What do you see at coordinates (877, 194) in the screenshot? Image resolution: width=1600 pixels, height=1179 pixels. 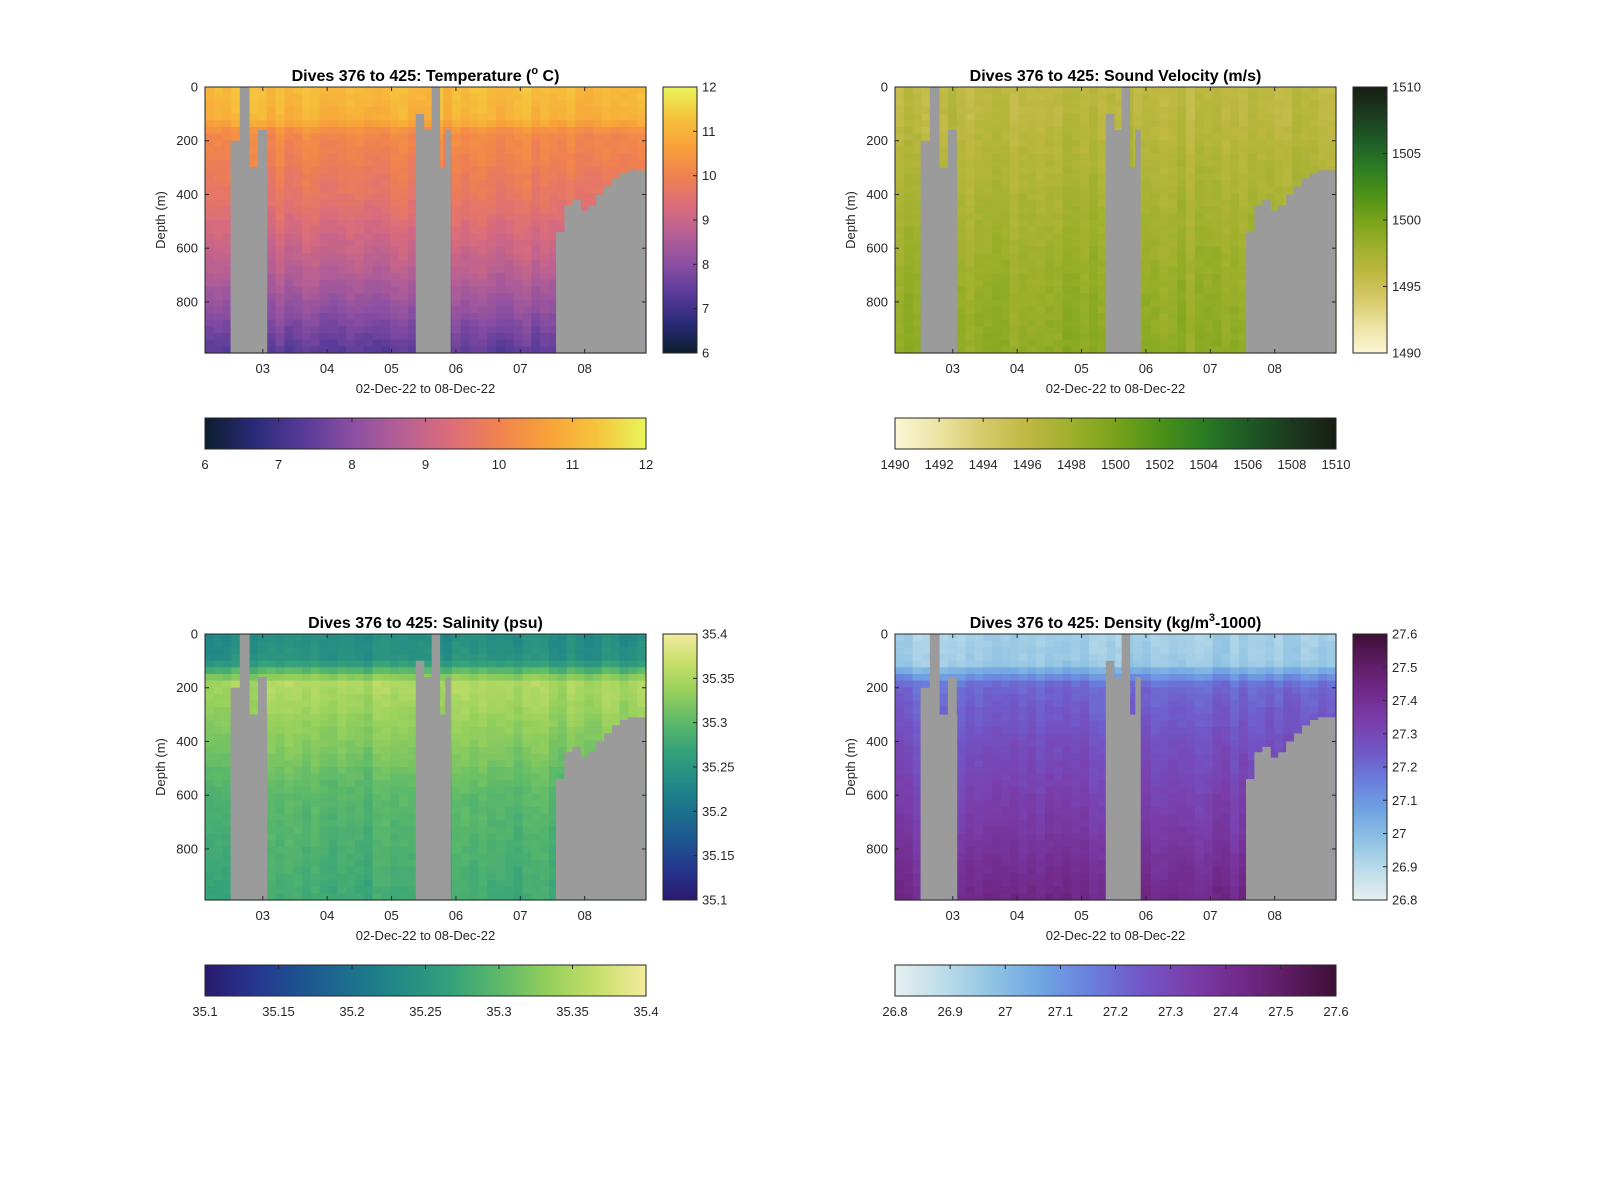 I see `y-tick-label: 400` at bounding box center [877, 194].